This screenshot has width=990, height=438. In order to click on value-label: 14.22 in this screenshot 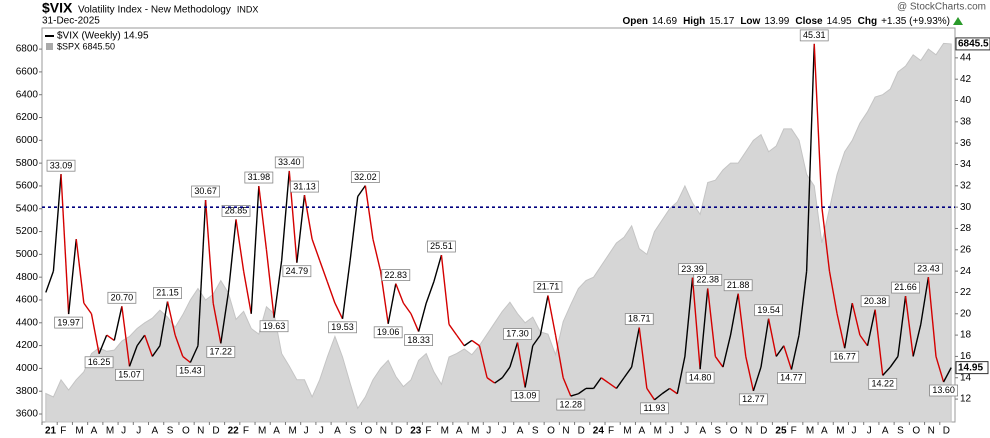, I will do `click(882, 384)`.